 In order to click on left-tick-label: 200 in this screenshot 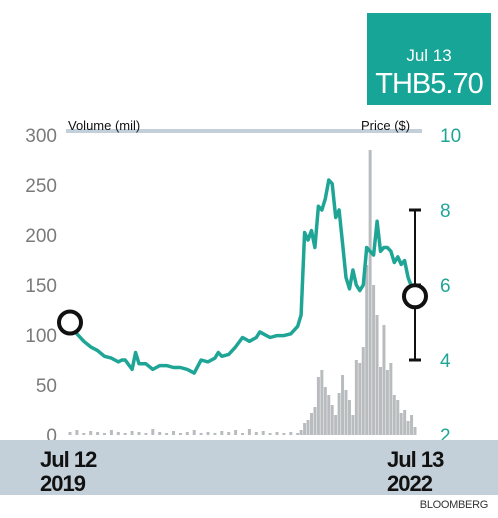, I will do `click(41, 236)`.